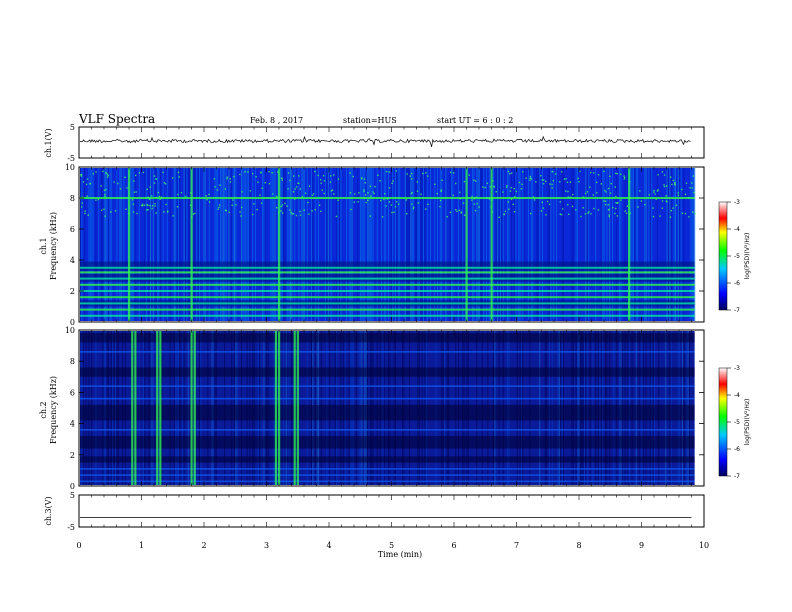 This screenshot has width=792, height=612. I want to click on ch2-colorbar-gradient, so click(723, 422).